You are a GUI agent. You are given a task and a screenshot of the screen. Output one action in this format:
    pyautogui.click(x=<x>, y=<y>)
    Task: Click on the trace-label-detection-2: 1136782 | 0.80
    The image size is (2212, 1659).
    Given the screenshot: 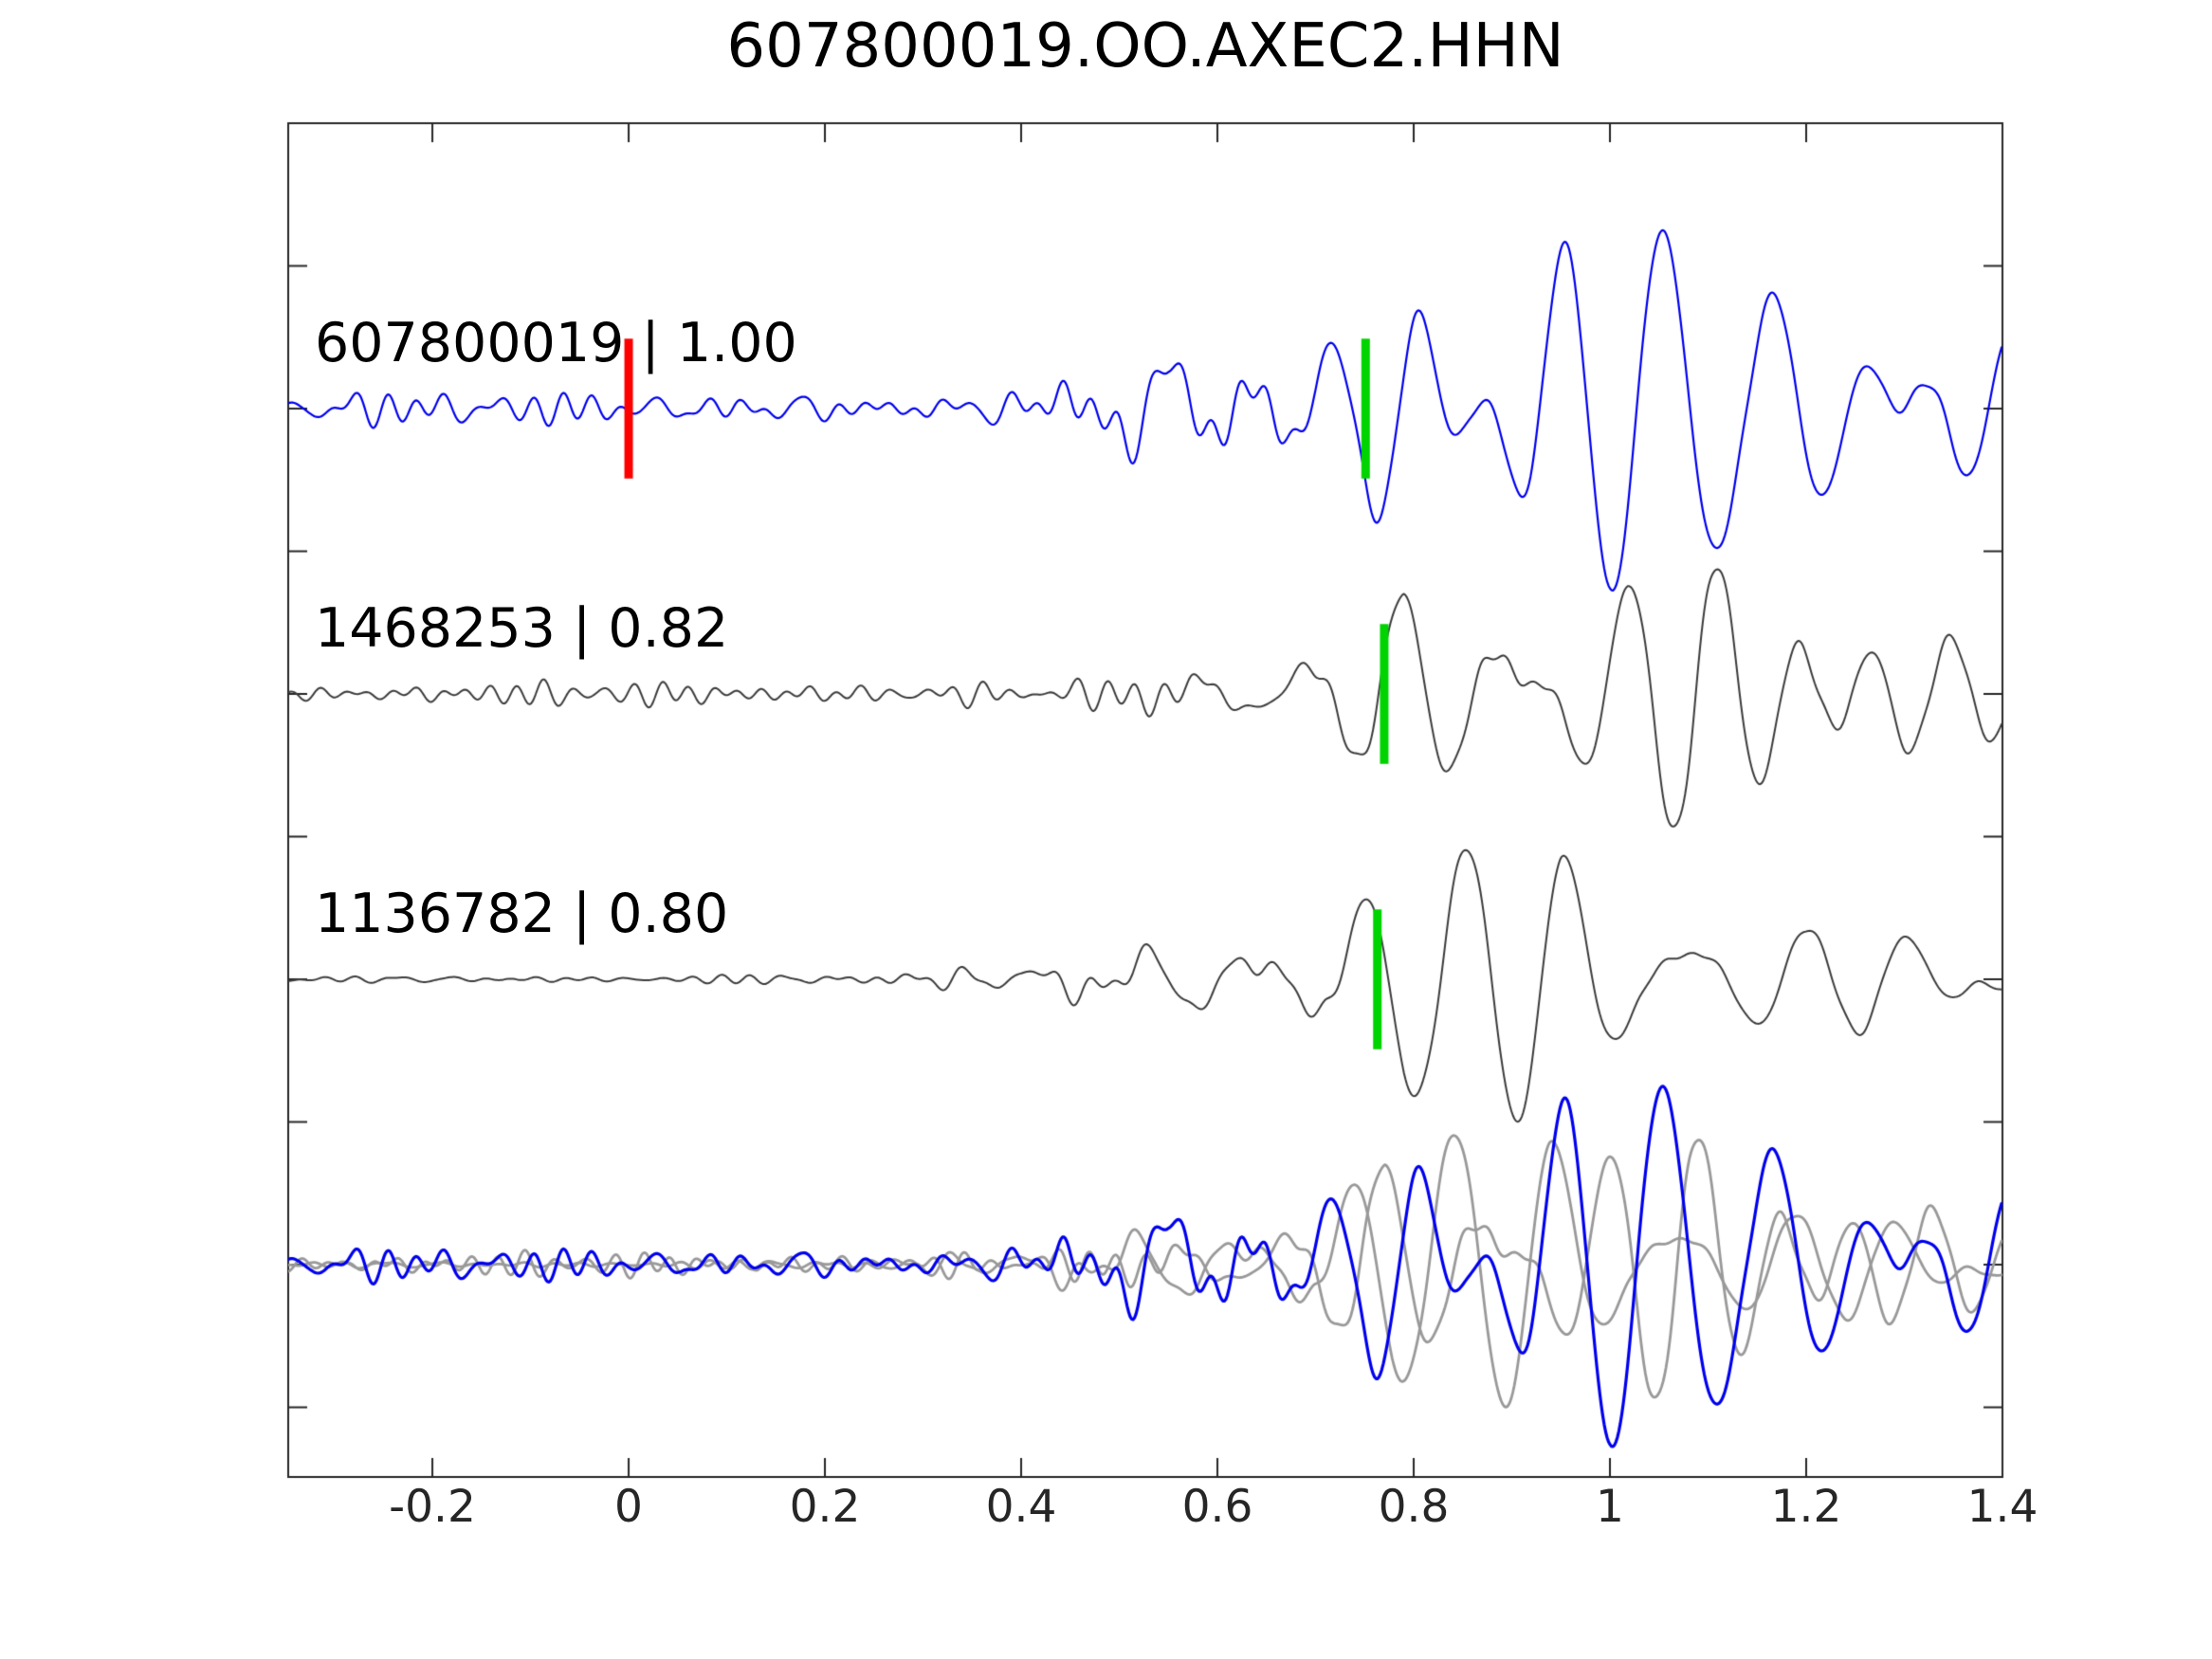 What is the action you would take?
    pyautogui.click(x=522, y=914)
    